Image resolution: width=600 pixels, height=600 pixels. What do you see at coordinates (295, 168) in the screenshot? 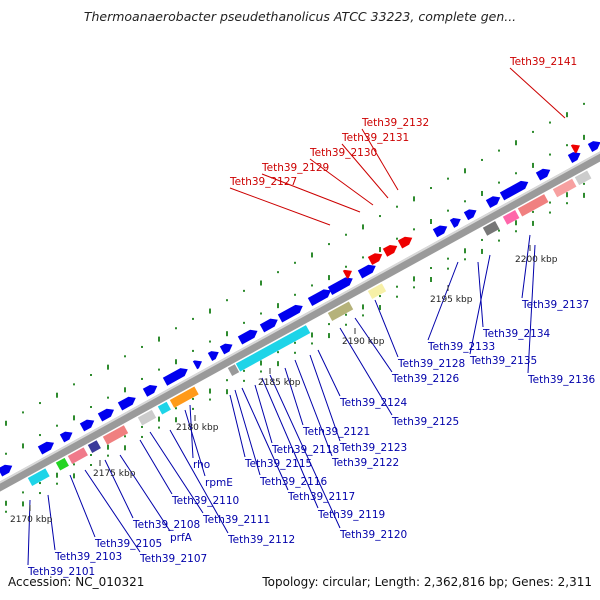
I see `gene-label: Teth39_2129` at bounding box center [295, 168].